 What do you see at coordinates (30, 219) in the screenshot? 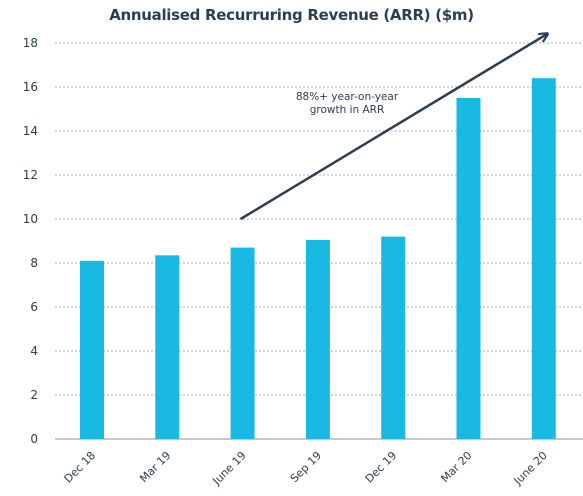
I see `y-tick-label: 10` at bounding box center [30, 219].